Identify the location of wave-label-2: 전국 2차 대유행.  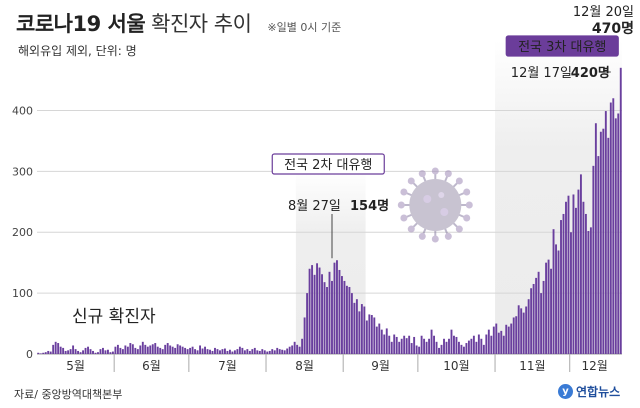
(328, 165).